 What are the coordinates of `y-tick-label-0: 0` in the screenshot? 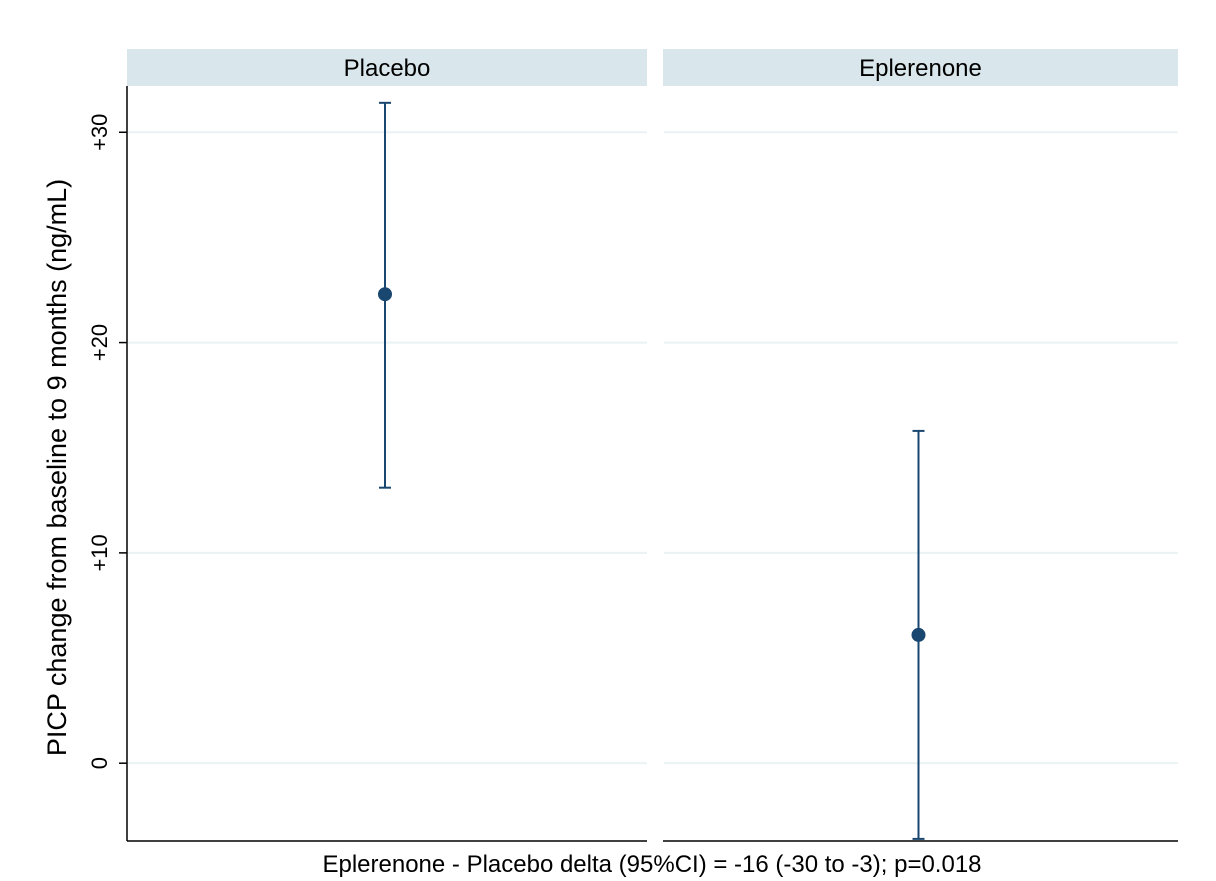 It's located at (99, 763).